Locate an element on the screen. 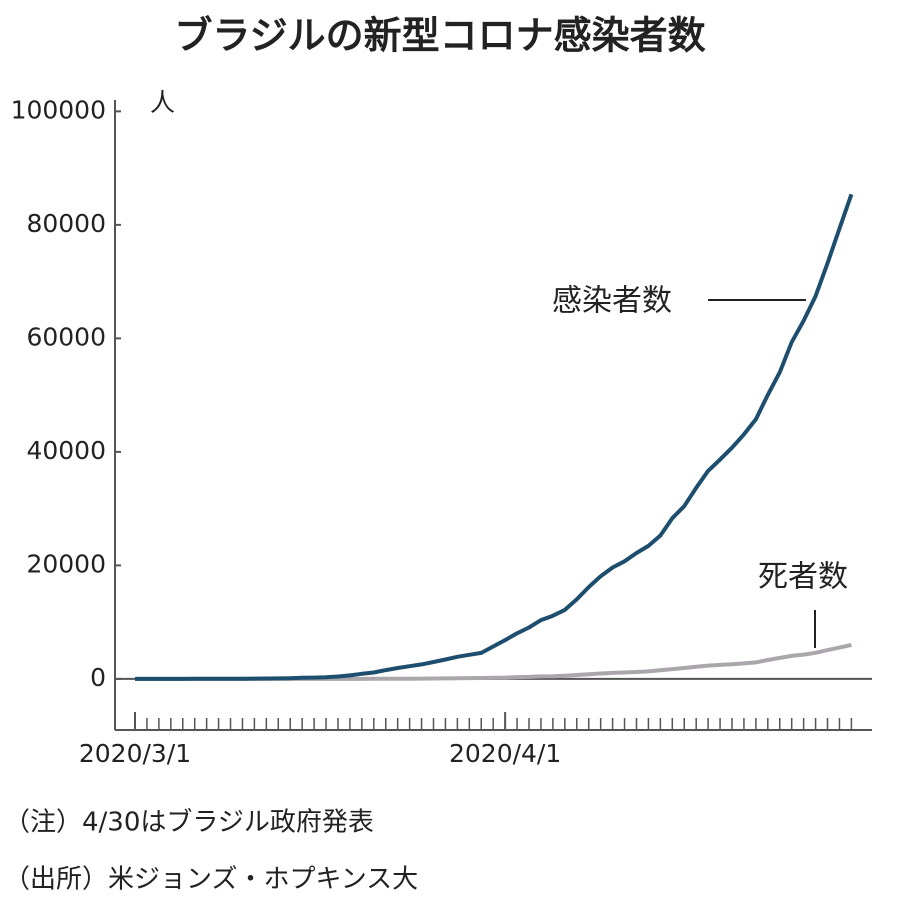  y-axis-label: 人 is located at coordinates (162, 102).